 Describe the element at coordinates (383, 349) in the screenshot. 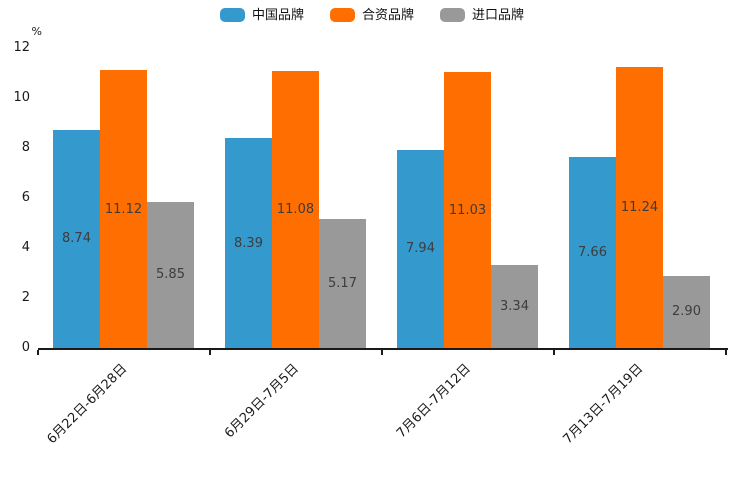

I see `x-axis-line` at that location.